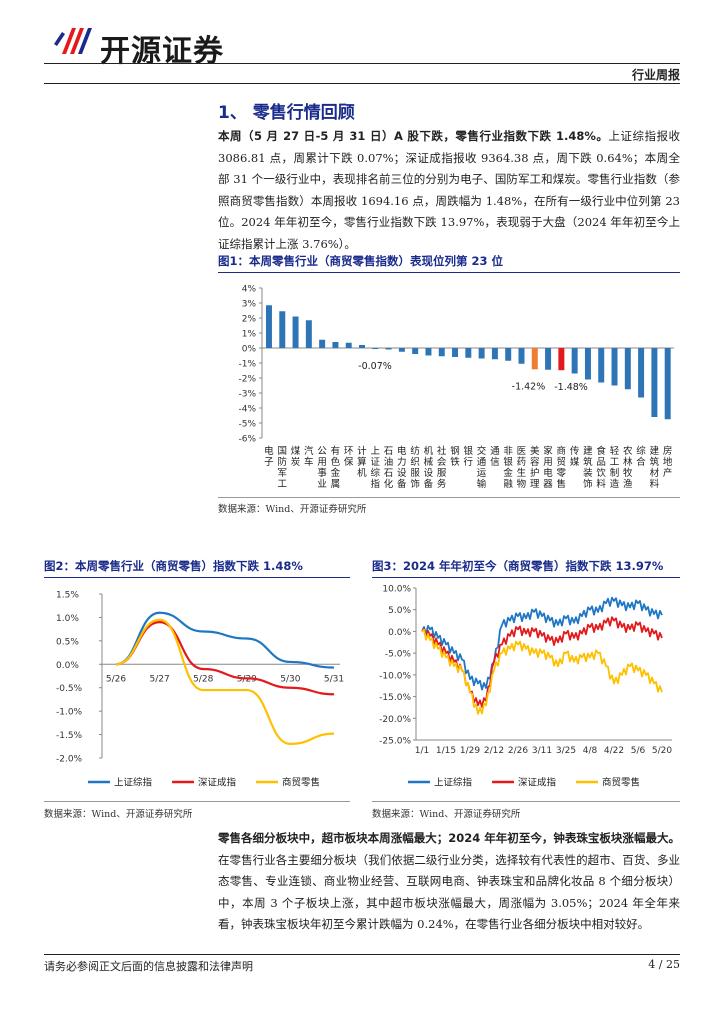  Describe the element at coordinates (614, 751) in the screenshot. I see `x-tick-label: 4/22` at that location.